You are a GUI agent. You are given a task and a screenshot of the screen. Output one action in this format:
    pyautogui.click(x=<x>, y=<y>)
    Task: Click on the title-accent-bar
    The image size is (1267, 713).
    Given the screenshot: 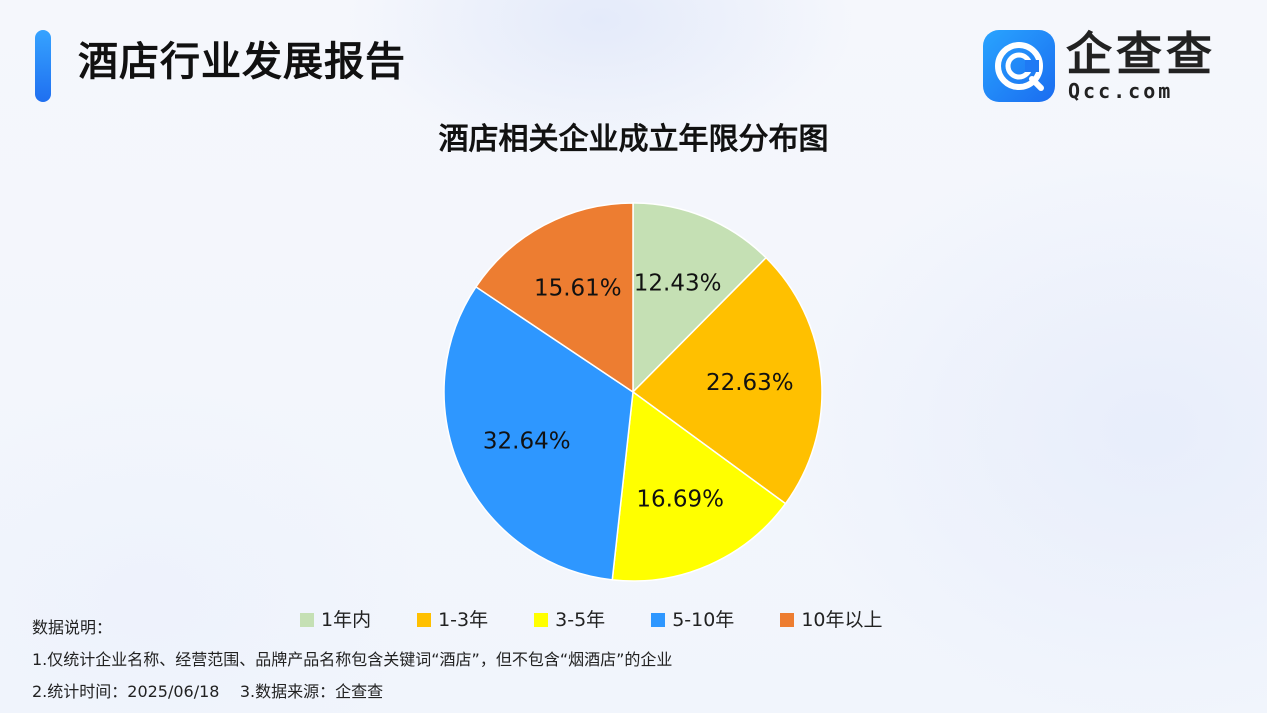 What is the action you would take?
    pyautogui.click(x=43, y=66)
    